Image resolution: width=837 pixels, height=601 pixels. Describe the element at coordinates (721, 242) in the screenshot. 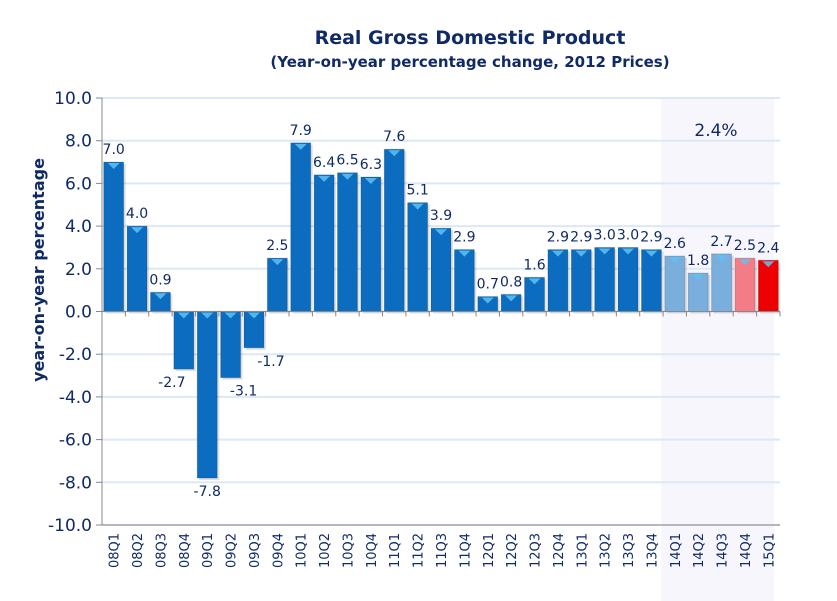

I see `data-label: 2.7` at that location.